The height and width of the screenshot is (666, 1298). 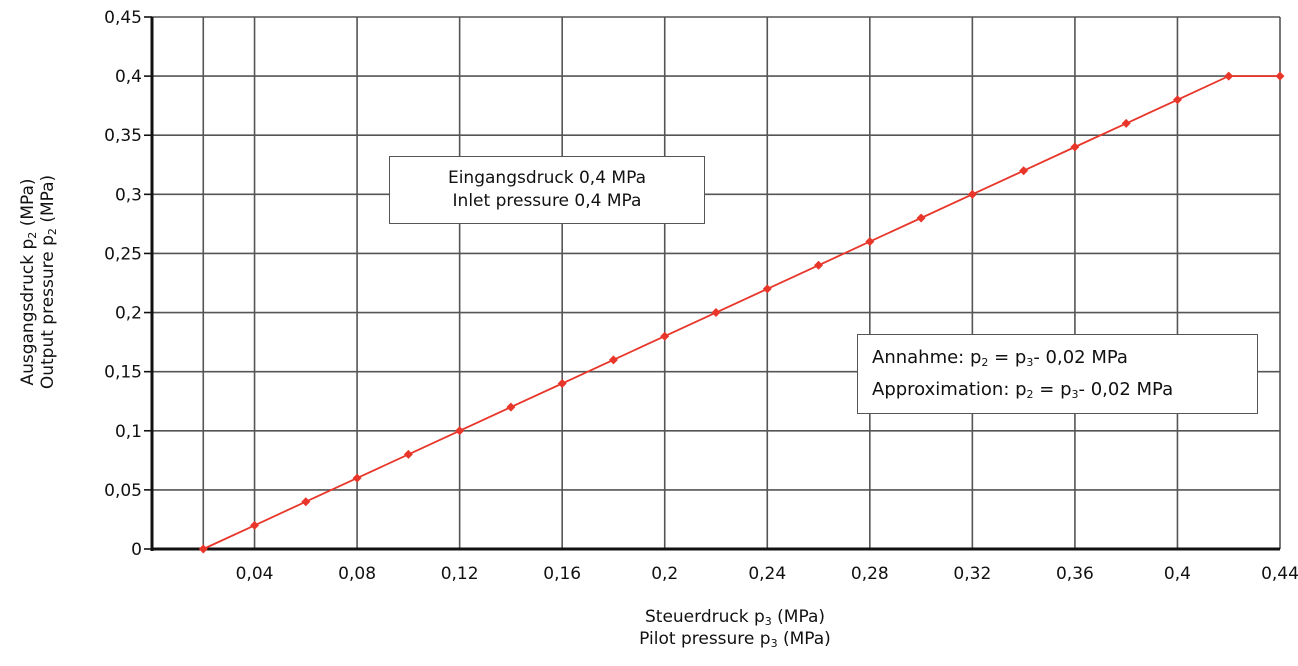 What do you see at coordinates (255, 574) in the screenshot?
I see `x-tick-label: 0,04` at bounding box center [255, 574].